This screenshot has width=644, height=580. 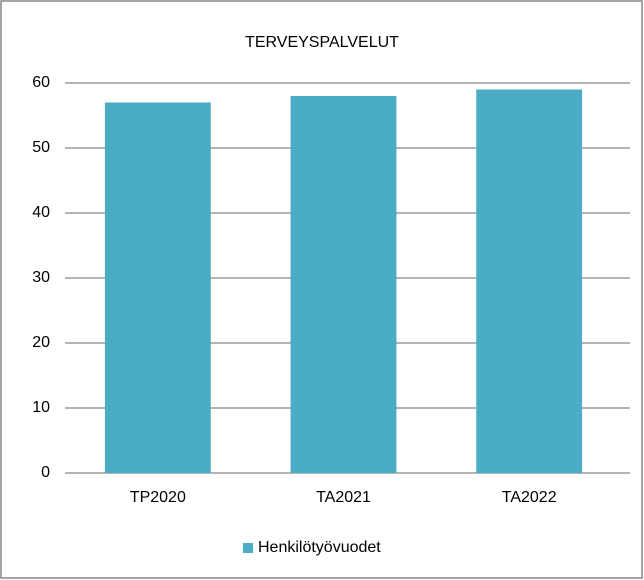 What do you see at coordinates (158, 497) in the screenshot?
I see `x-tick-label: TP2020` at bounding box center [158, 497].